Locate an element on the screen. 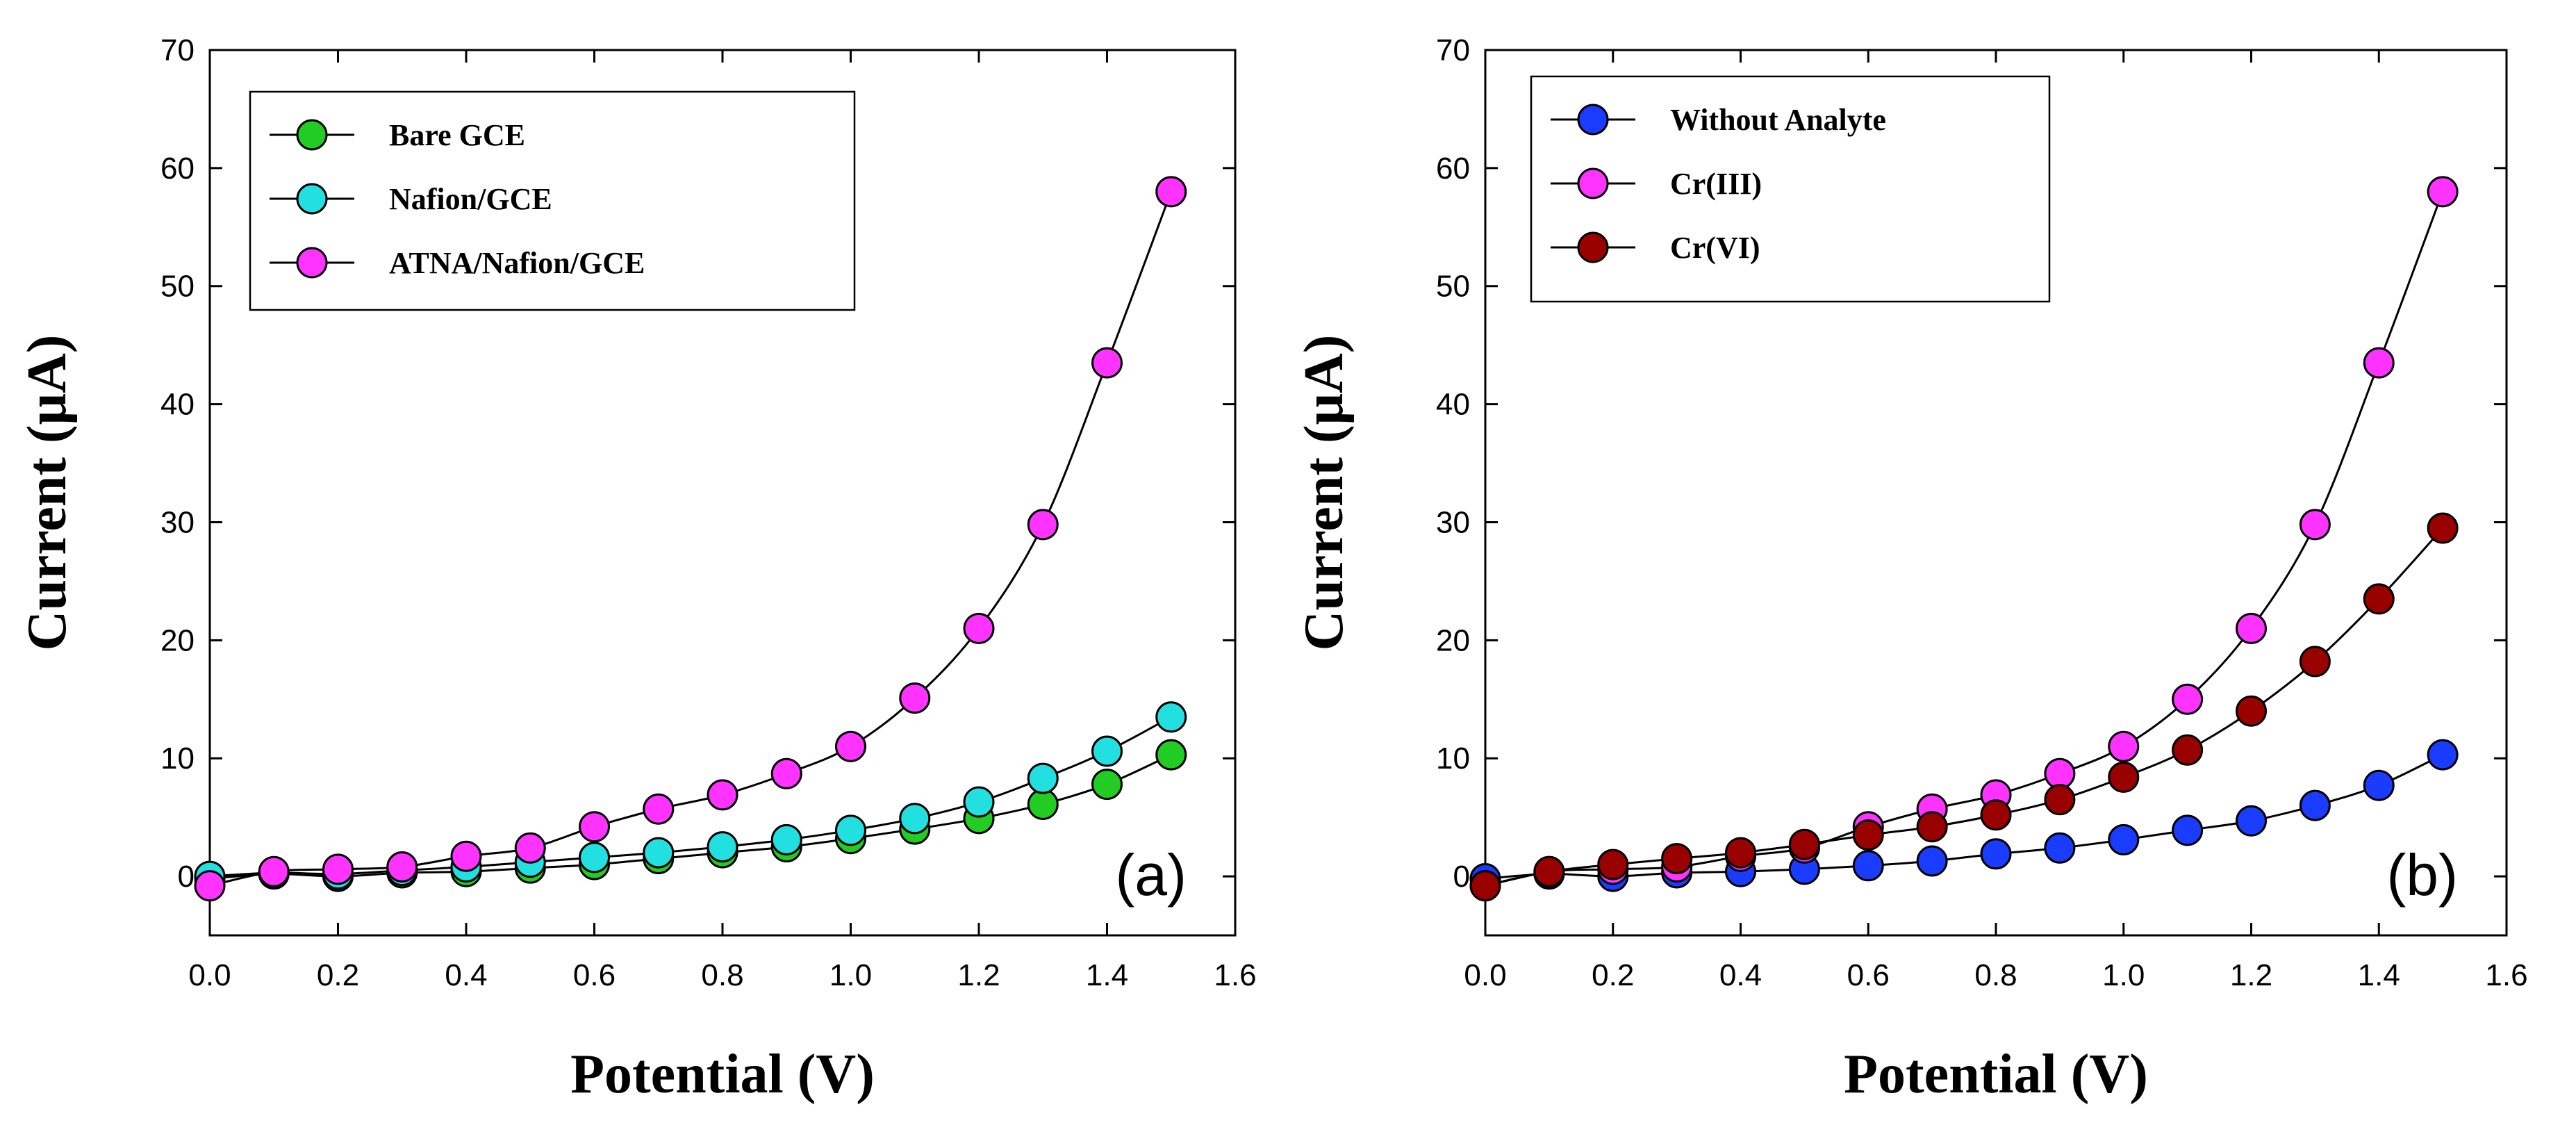 This screenshot has width=2576, height=1148. legend-label: Cr(VI) is located at coordinates (1715, 248).